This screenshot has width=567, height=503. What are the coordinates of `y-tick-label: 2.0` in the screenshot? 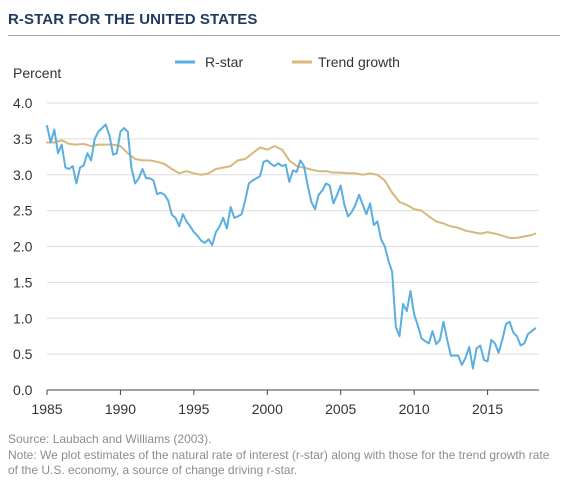 It's located at (23, 247).